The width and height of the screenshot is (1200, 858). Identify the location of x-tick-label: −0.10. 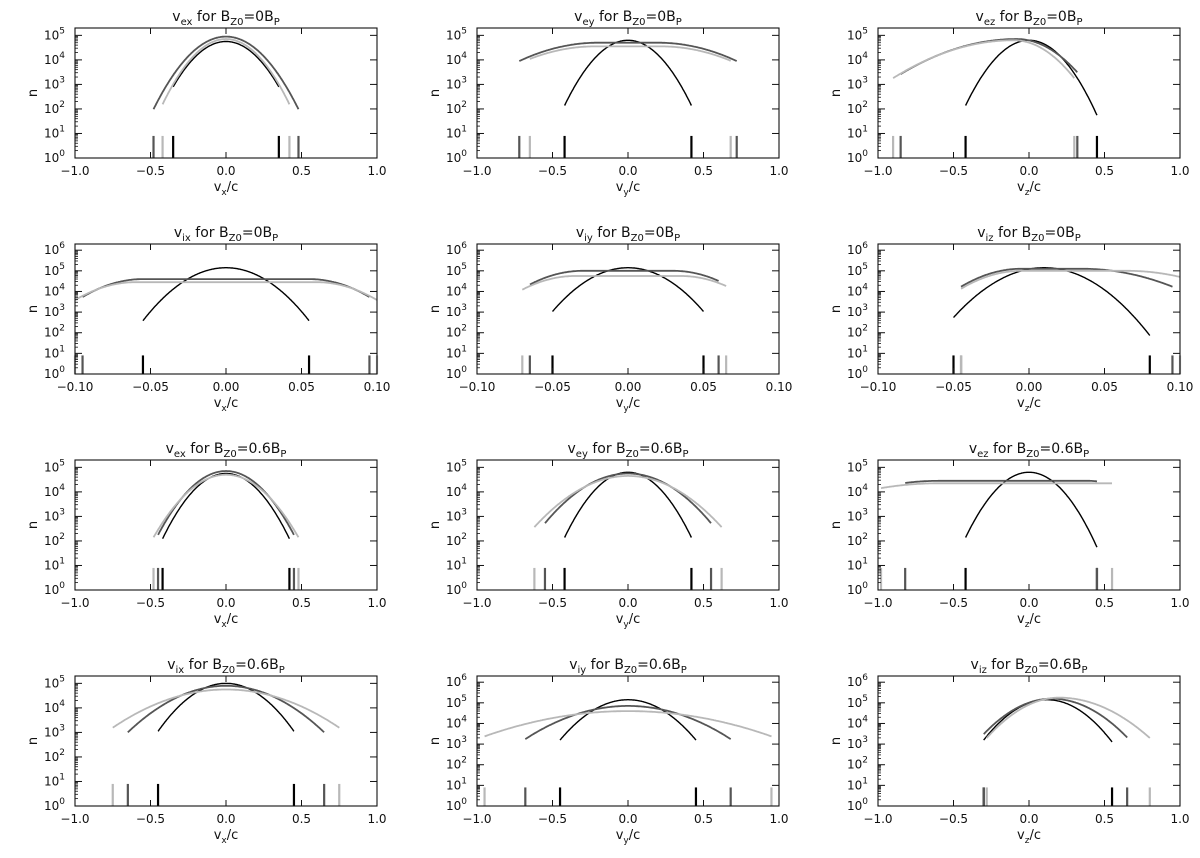
(477, 387).